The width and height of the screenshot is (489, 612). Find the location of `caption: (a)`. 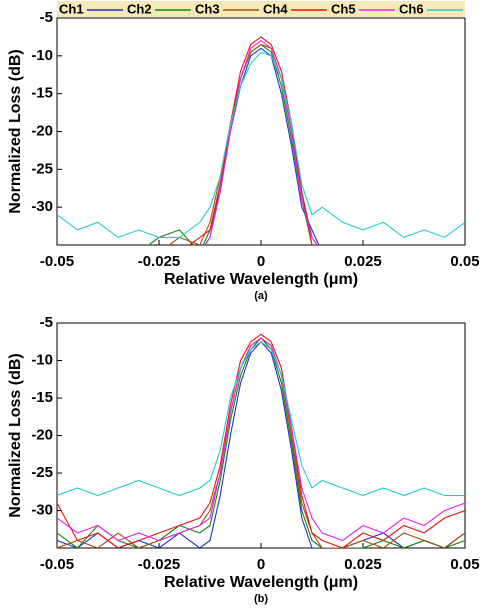

caption: (a) is located at coordinates (261, 296).